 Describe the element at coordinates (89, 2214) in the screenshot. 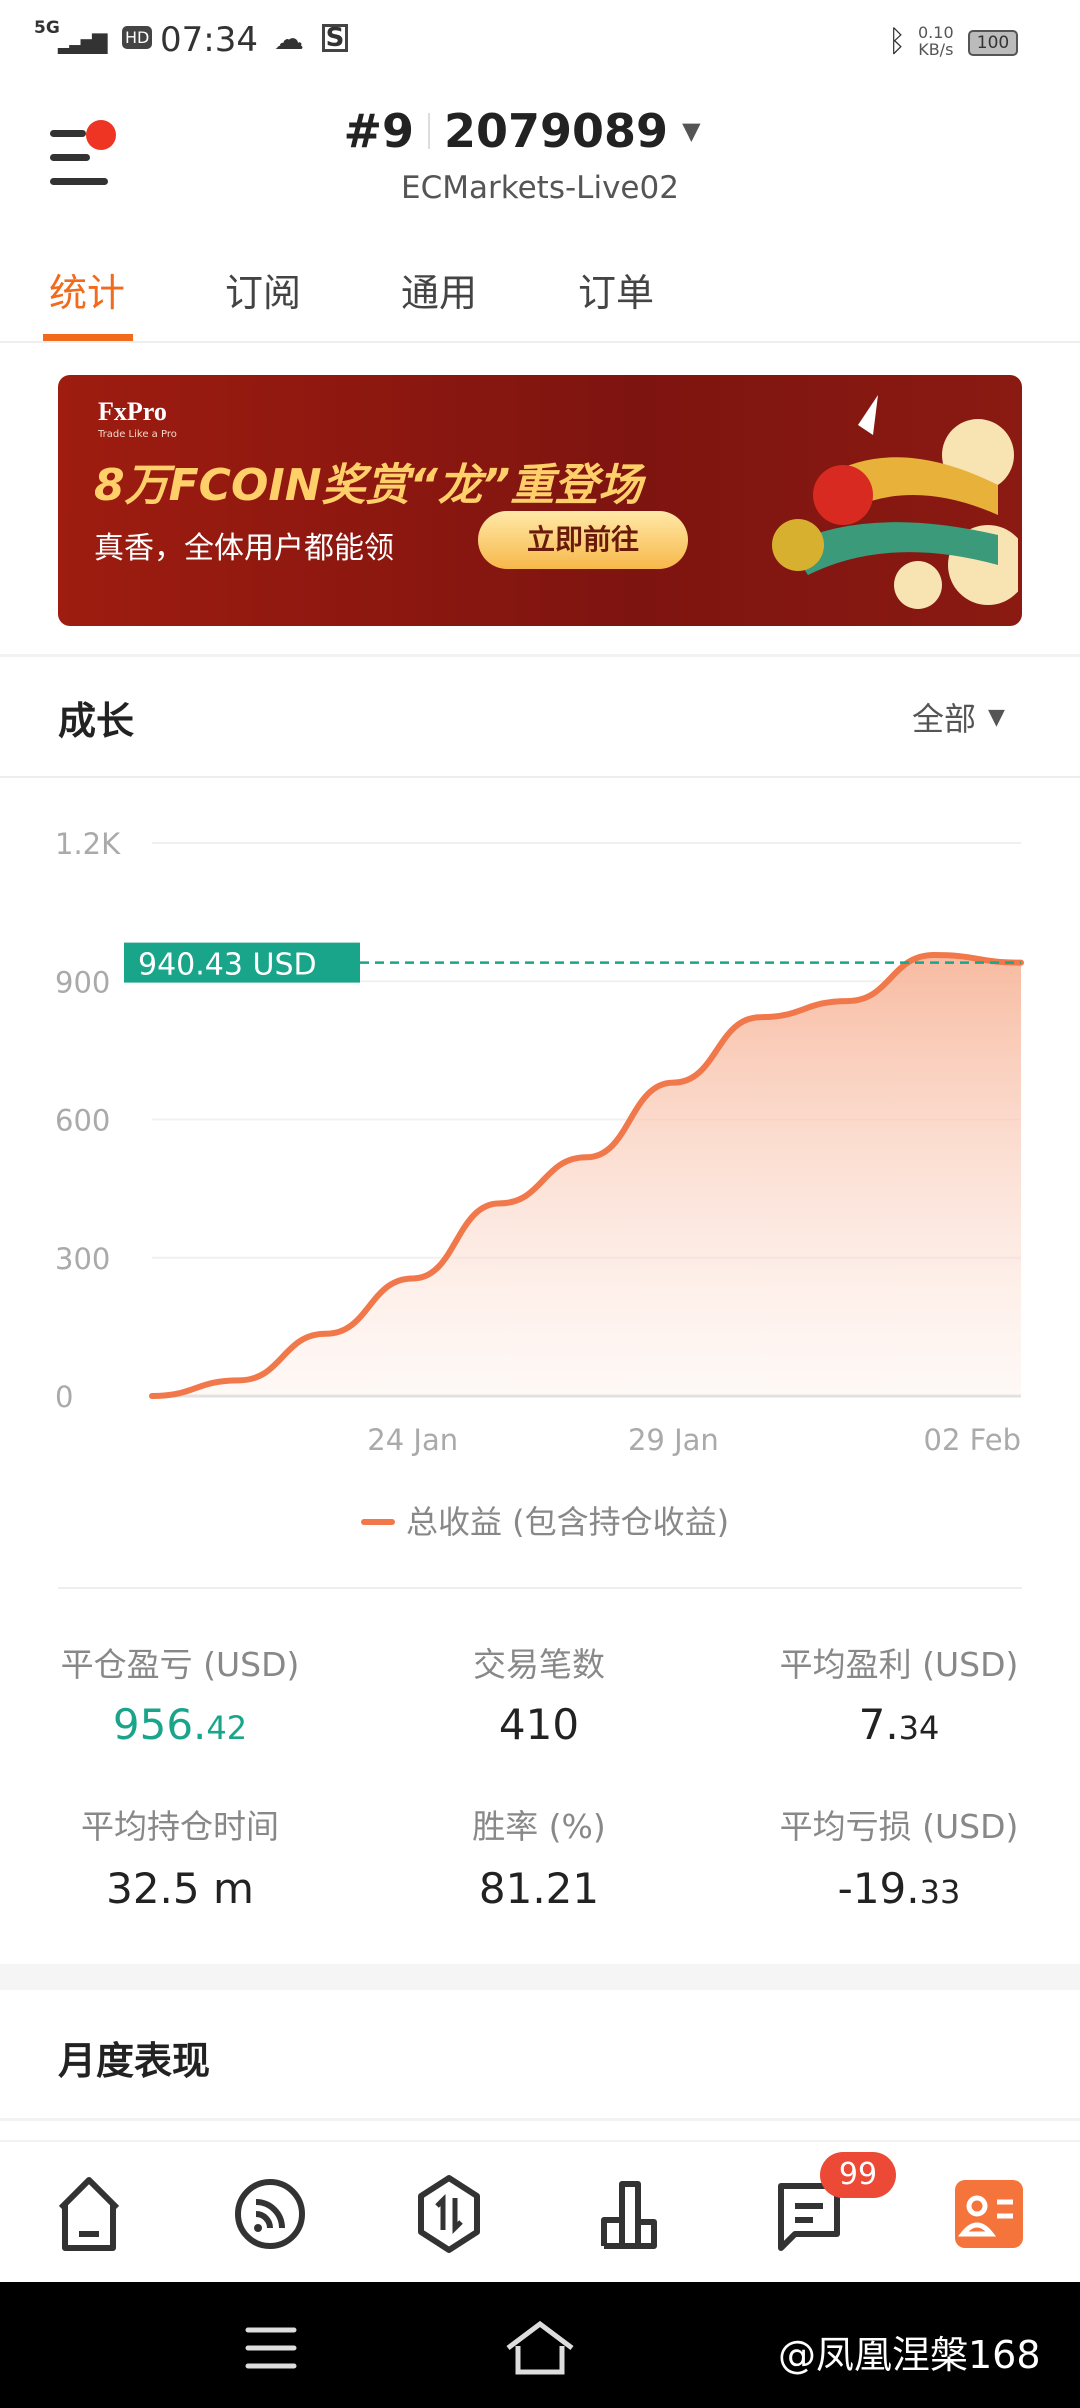

I see `home-icon` at that location.